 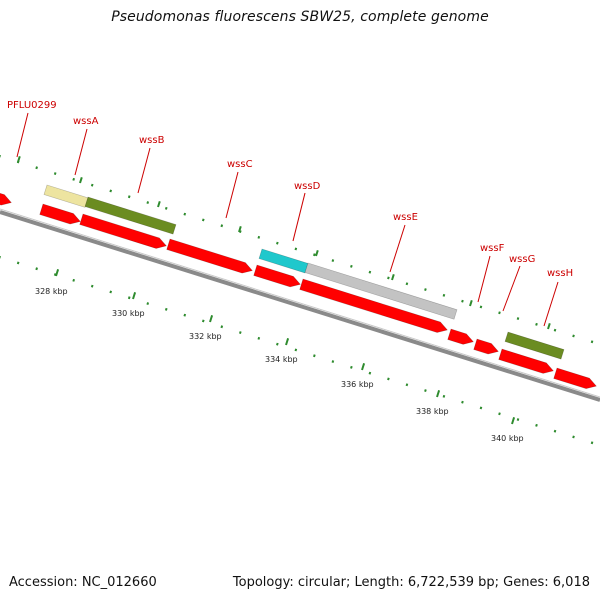 I want to click on gene-label-wsse: wssE, so click(x=405, y=217).